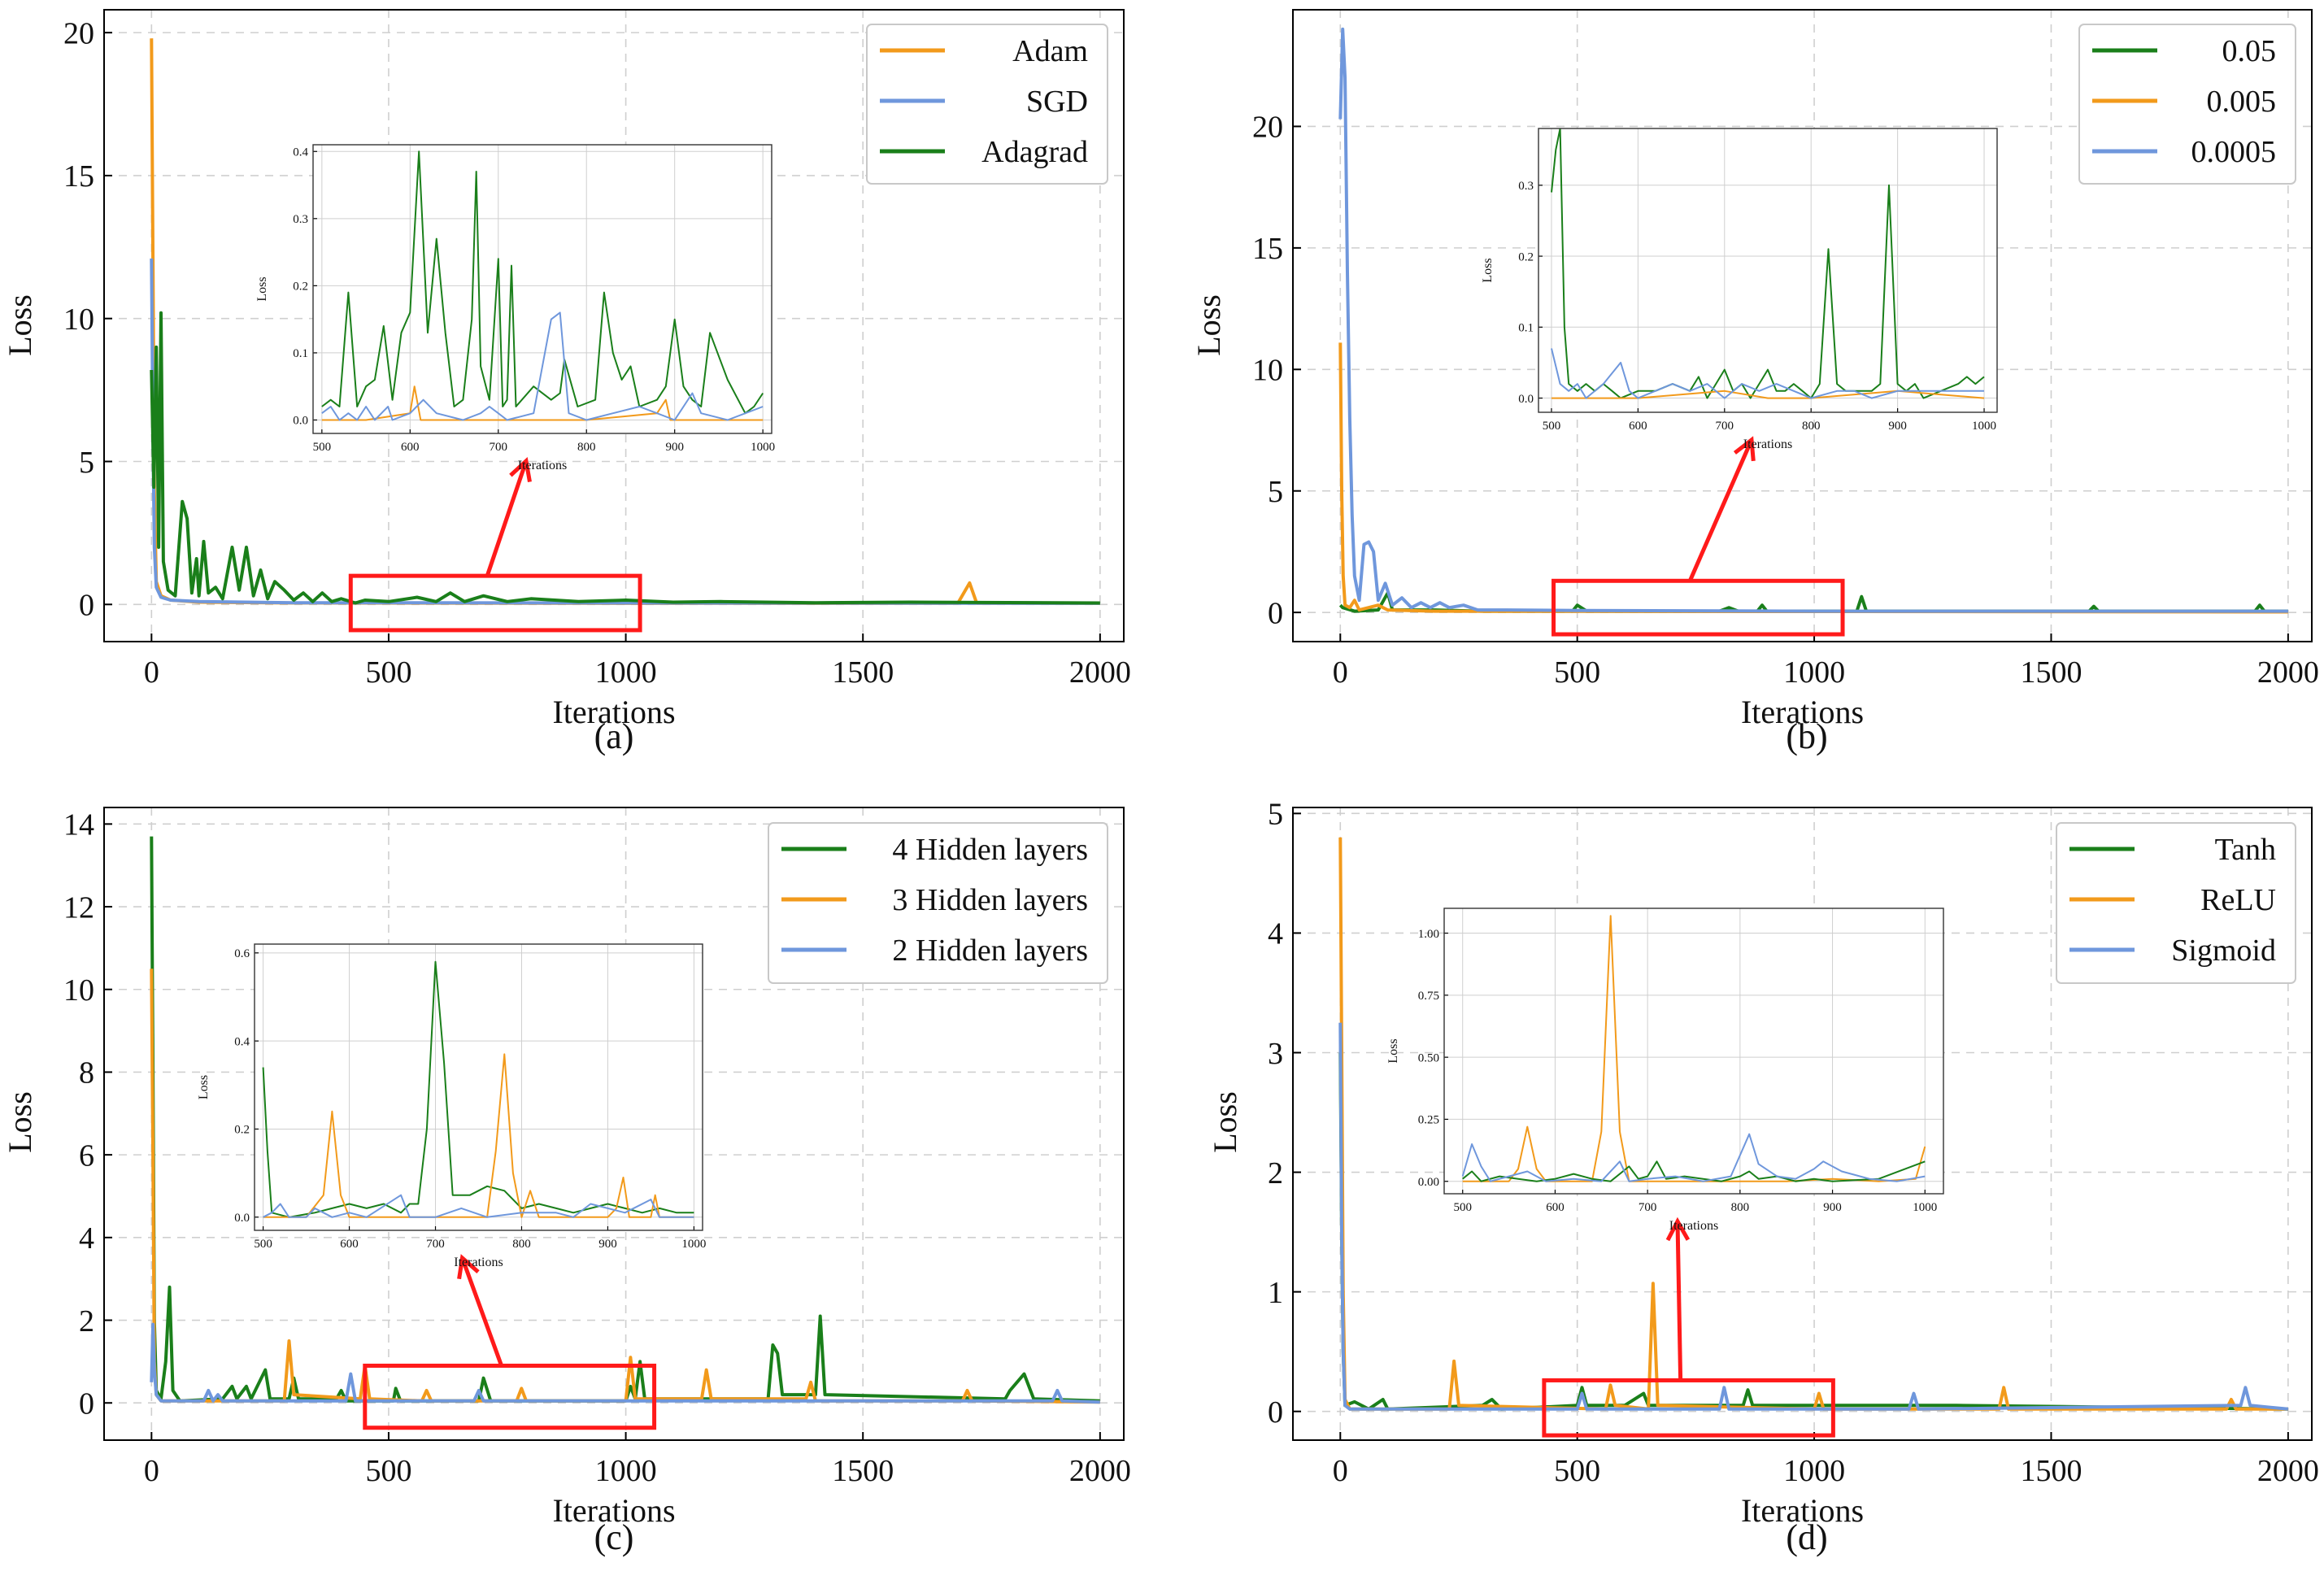 The image size is (2324, 1580). Describe the element at coordinates (1925, 1207) in the screenshot. I see `panel-d-inset-xtick-label: 1000` at that location.